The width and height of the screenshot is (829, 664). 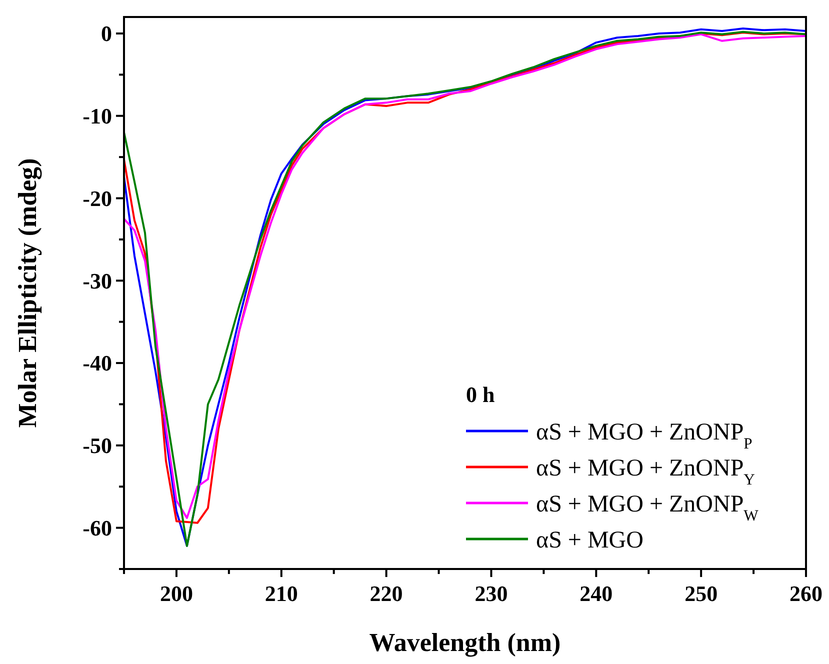 I want to click on y-tick-label: -10, so click(x=97, y=116).